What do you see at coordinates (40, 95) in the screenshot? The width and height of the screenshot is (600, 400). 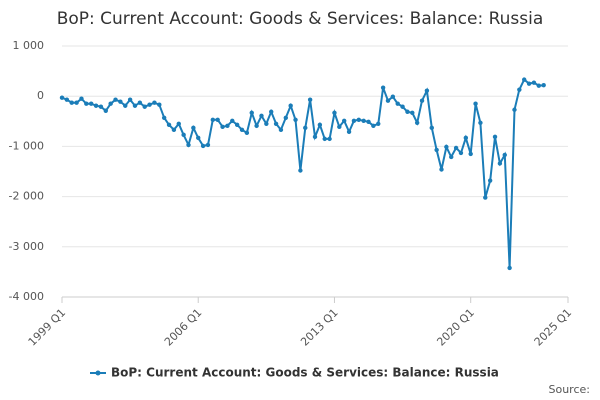 I see `y-tick-label: 0` at bounding box center [40, 95].